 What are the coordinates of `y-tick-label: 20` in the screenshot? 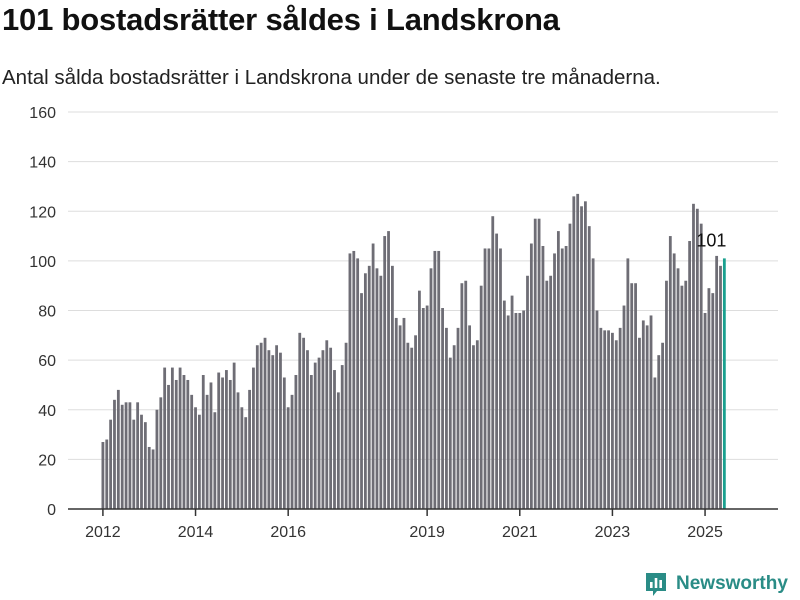 It's located at (47, 460).